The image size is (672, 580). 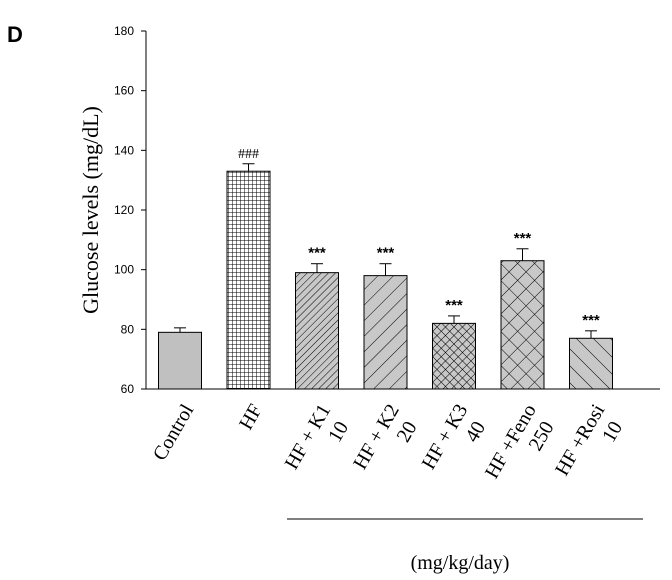 I want to click on y-tick-label: 80, so click(x=128, y=329).